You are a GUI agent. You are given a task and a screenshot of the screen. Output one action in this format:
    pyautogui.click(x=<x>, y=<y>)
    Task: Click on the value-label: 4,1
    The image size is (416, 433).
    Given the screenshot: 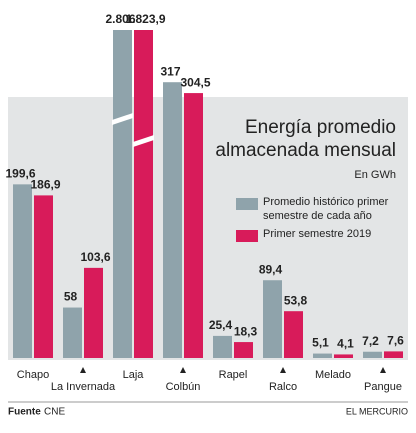 What is the action you would take?
    pyautogui.click(x=345, y=344)
    